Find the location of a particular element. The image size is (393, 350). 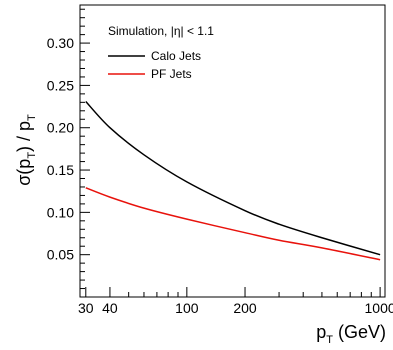

y-axis-title: σ(pT) / pT is located at coordinates (26, 150).